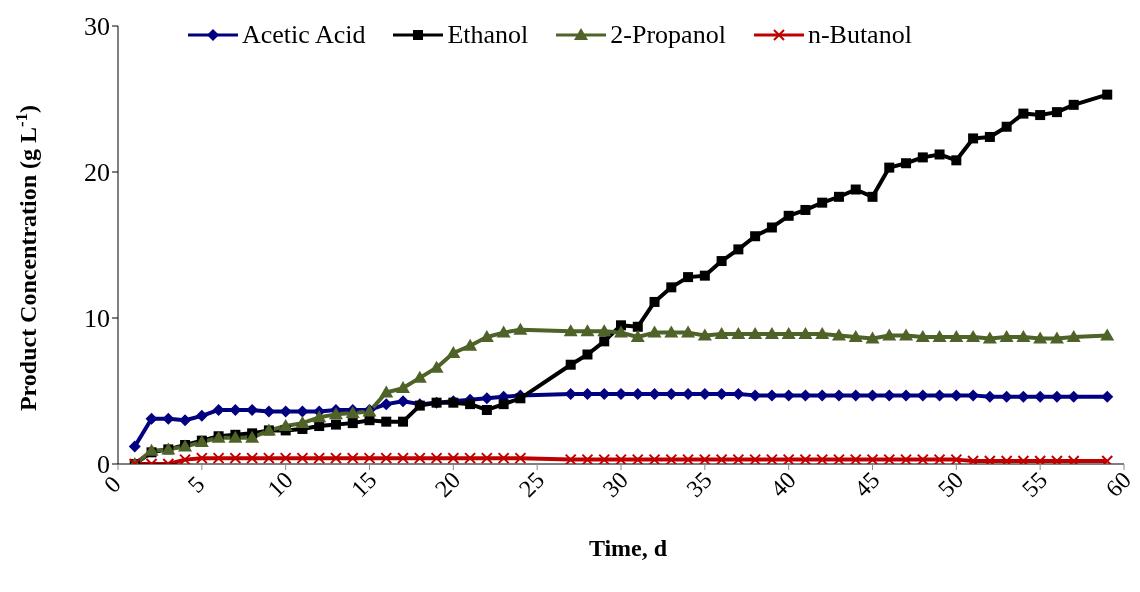  What do you see at coordinates (615, 484) in the screenshot?
I see `x-tick-label: 30` at bounding box center [615, 484].